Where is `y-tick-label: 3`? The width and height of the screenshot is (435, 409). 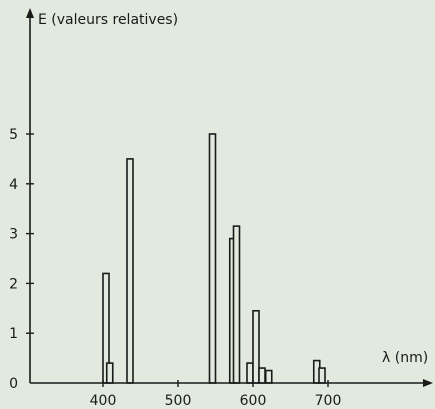
y-tick-label: 3 is located at coordinates (13, 235).